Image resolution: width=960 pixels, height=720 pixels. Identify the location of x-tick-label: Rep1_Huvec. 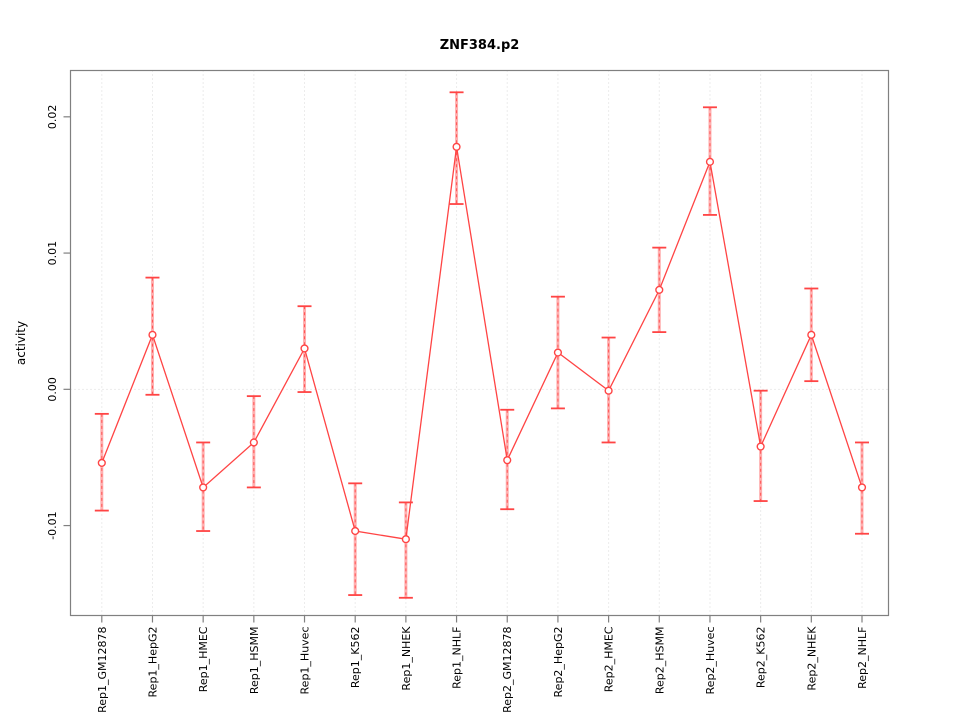
(305, 661).